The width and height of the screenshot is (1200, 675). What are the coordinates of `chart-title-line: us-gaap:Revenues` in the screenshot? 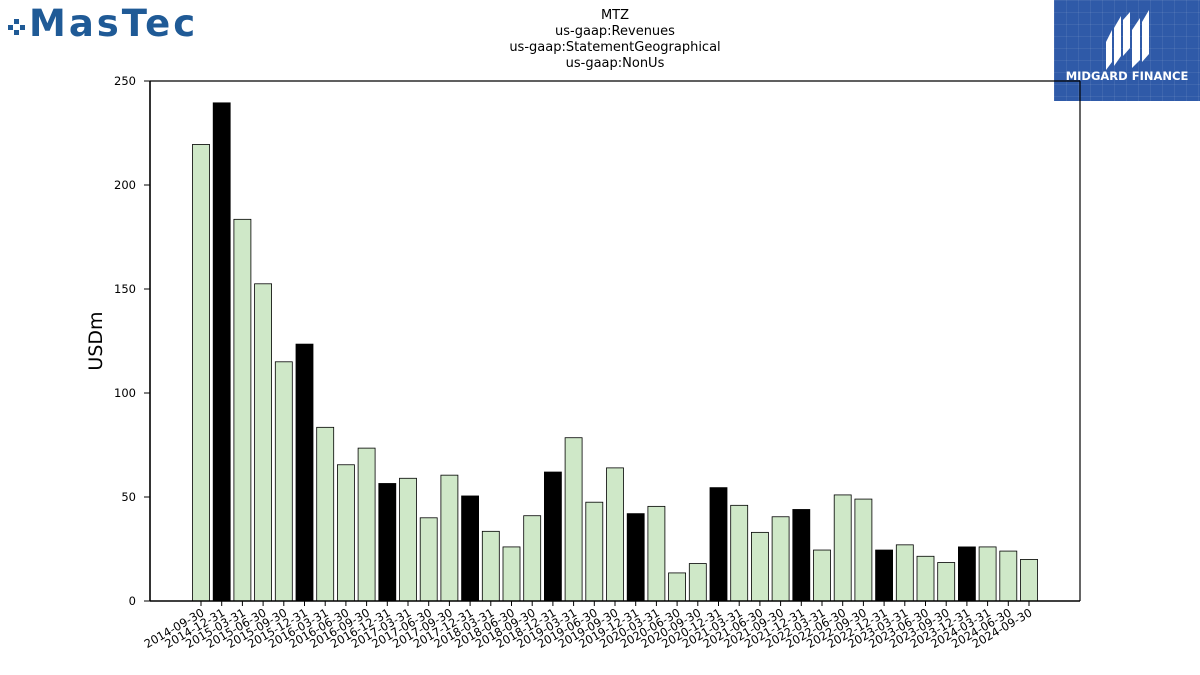 It's located at (615, 31).